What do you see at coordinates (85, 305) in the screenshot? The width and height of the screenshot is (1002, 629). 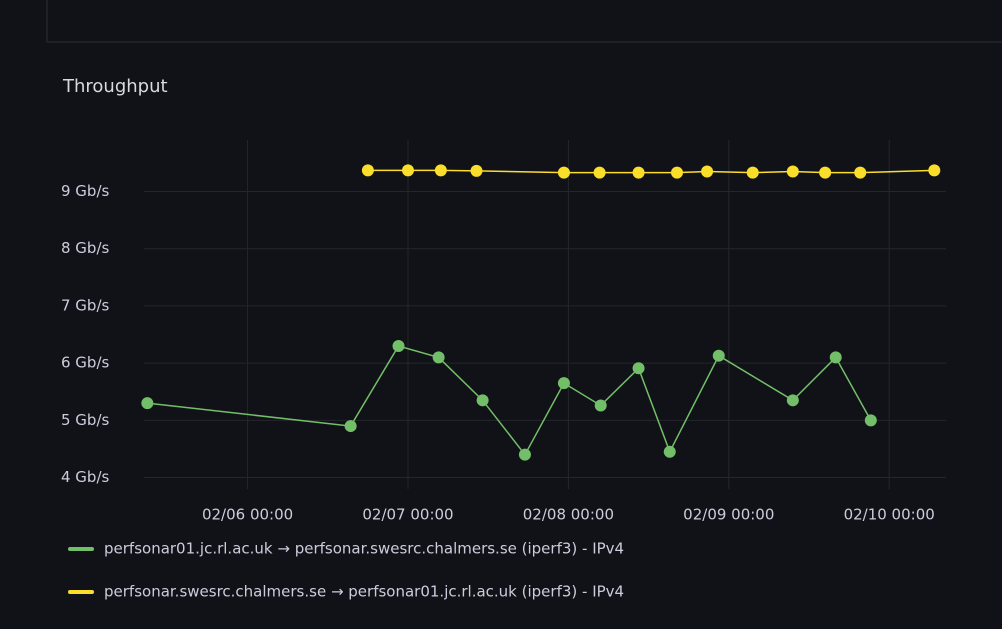 I see `y-tick-label: 7 Gb/s` at bounding box center [85, 305].